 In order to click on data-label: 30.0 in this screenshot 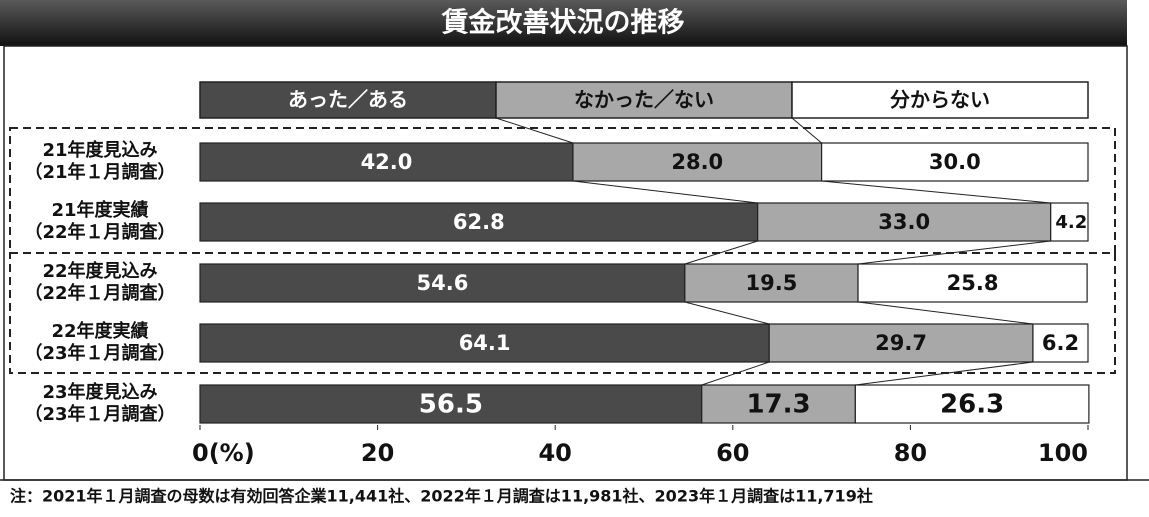, I will do `click(955, 162)`.